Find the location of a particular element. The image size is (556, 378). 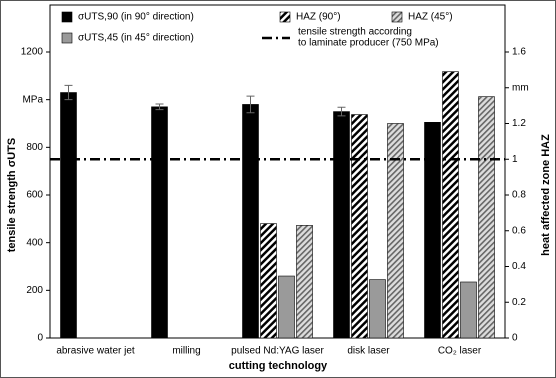

legend-label: σUTS,45 (in 45° direction) is located at coordinates (136, 38).